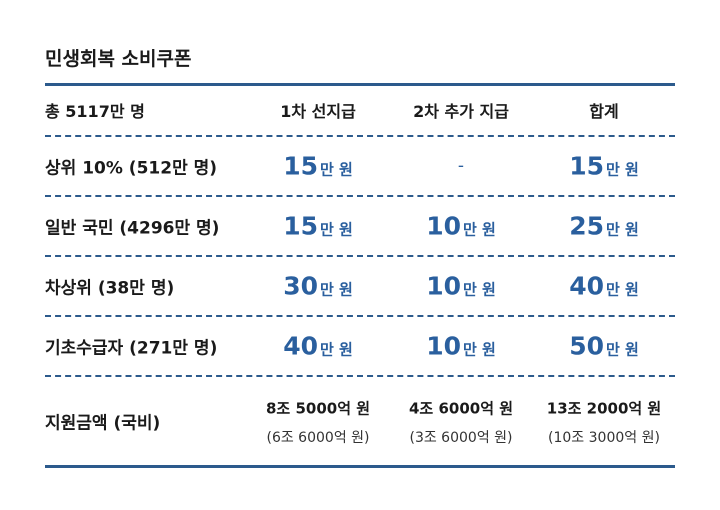 The width and height of the screenshot is (720, 510). I want to click on title: 민생회복 소비쿠폰, so click(118, 59).